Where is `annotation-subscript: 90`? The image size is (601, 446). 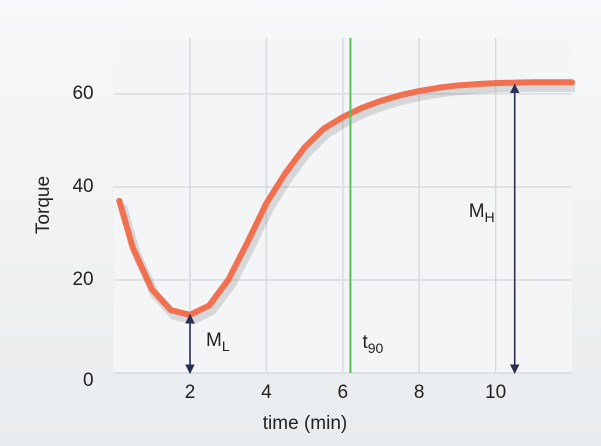 annotation-subscript: 90 is located at coordinates (376, 348).